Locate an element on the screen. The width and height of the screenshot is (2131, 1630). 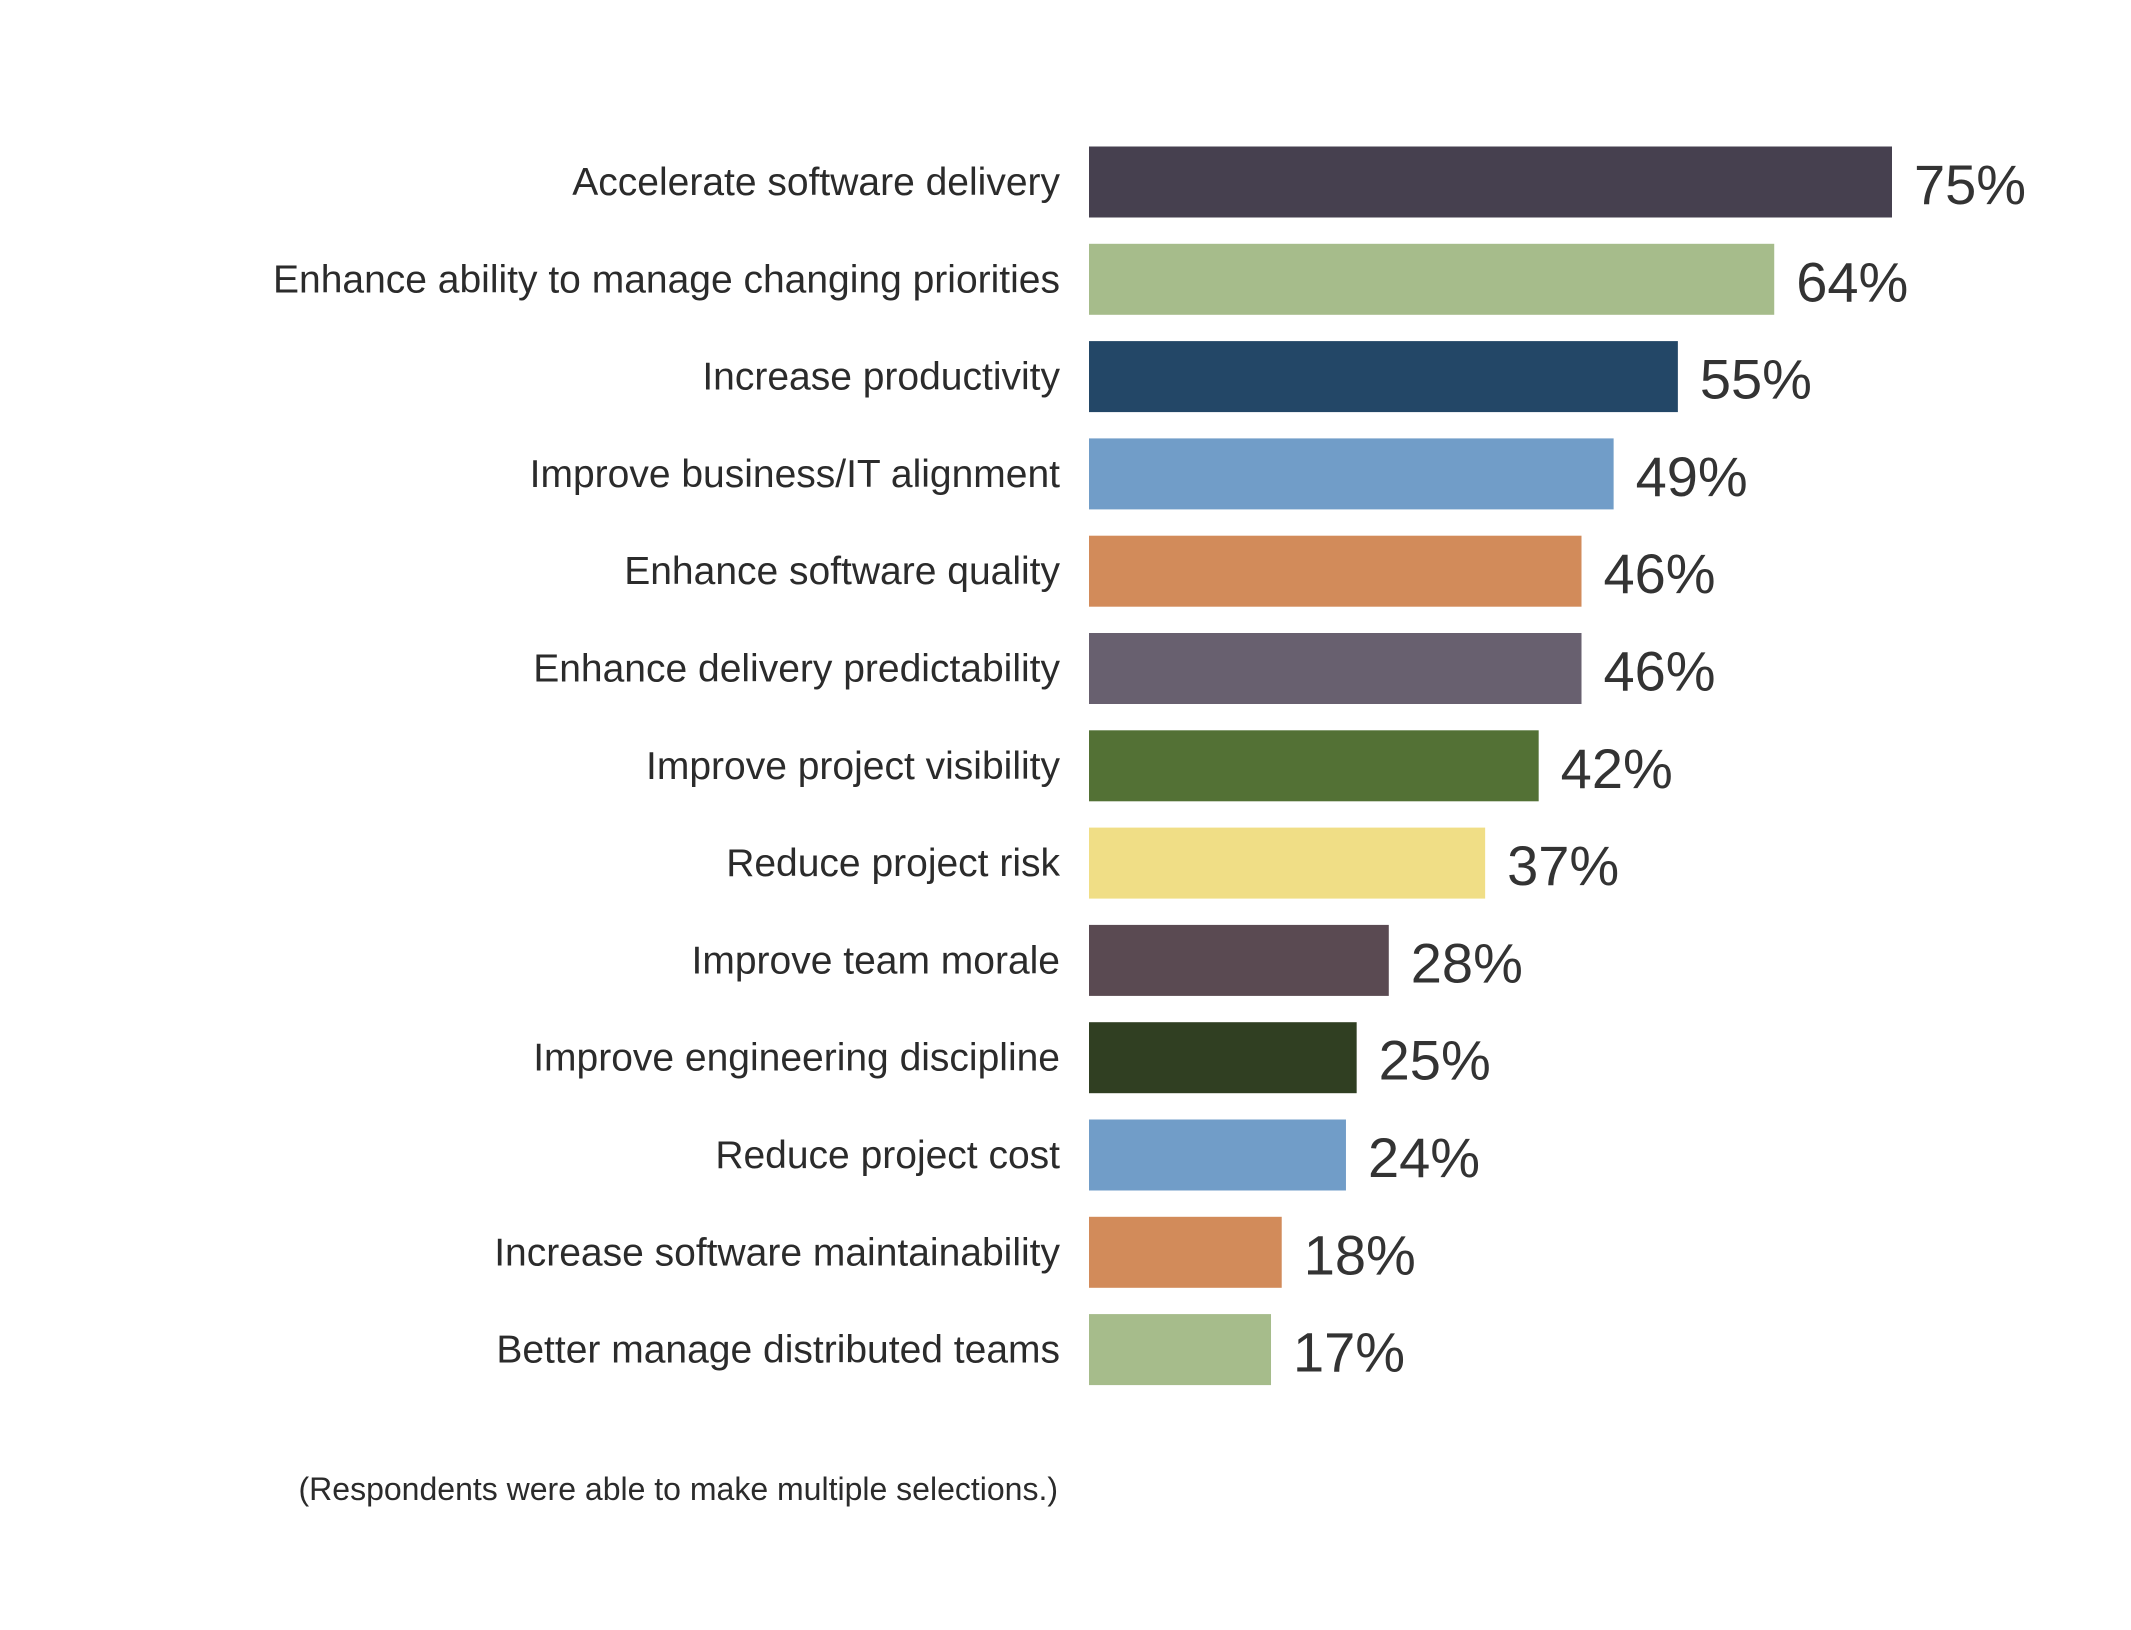
category-label: Better manage distributed teams is located at coordinates (778, 1350).